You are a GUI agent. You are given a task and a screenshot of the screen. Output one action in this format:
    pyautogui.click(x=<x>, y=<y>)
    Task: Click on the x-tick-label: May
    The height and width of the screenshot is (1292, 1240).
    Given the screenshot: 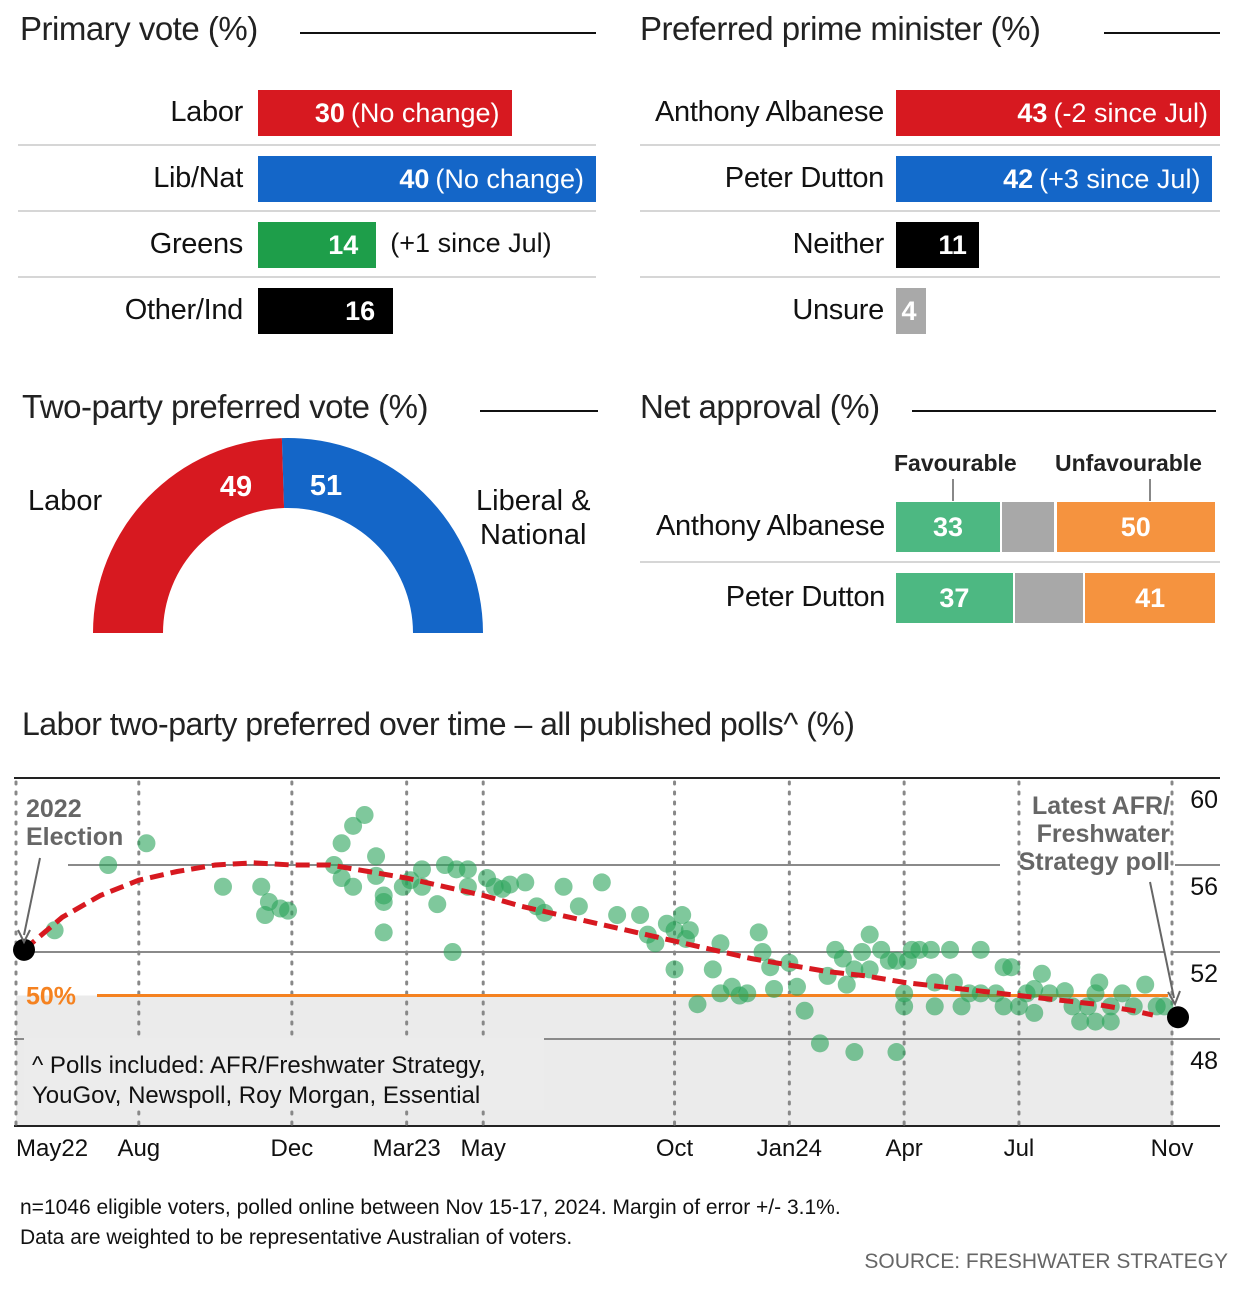 What is the action you would take?
    pyautogui.click(x=483, y=1148)
    